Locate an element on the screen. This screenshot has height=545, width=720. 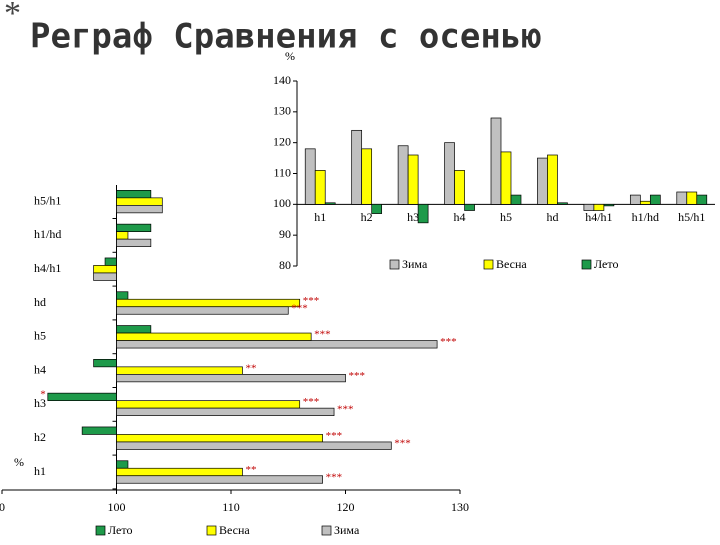
x-tick-label: h5 is located at coordinates (506, 217).